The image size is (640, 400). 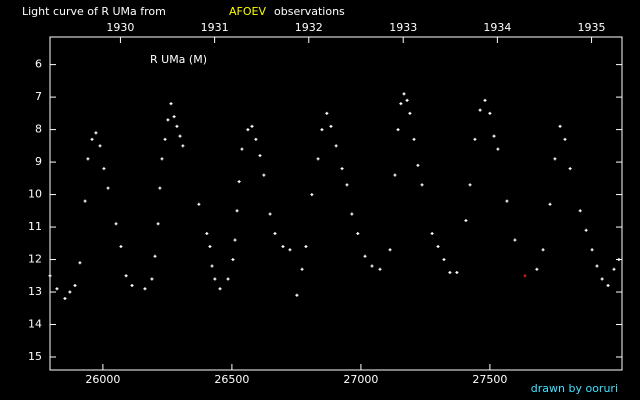 What do you see at coordinates (497, 27) in the screenshot?
I see `x2-tick-label: 1934` at bounding box center [497, 27].